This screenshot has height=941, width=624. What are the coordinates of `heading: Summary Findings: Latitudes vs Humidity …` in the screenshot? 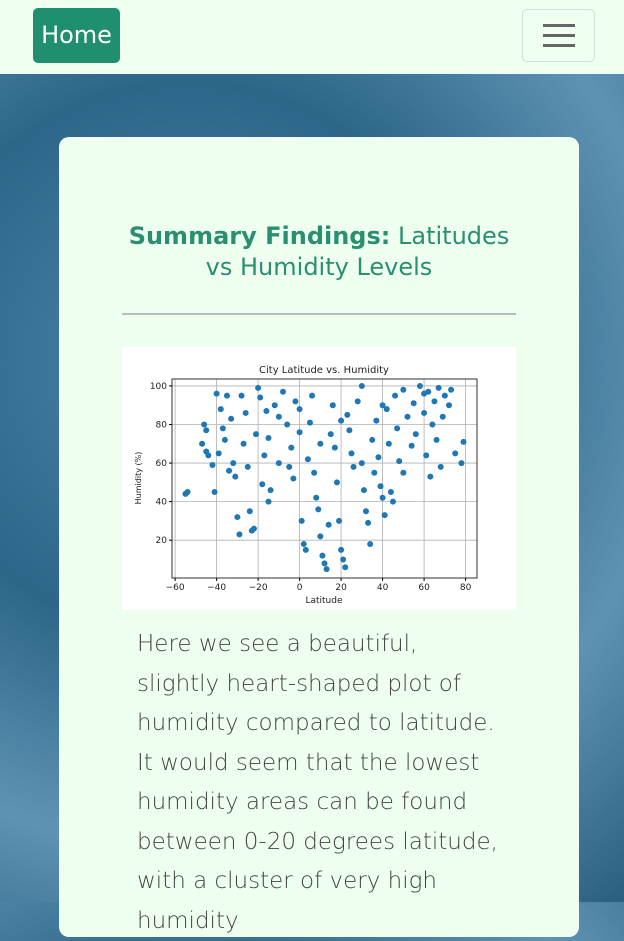 It's located at (319, 252).